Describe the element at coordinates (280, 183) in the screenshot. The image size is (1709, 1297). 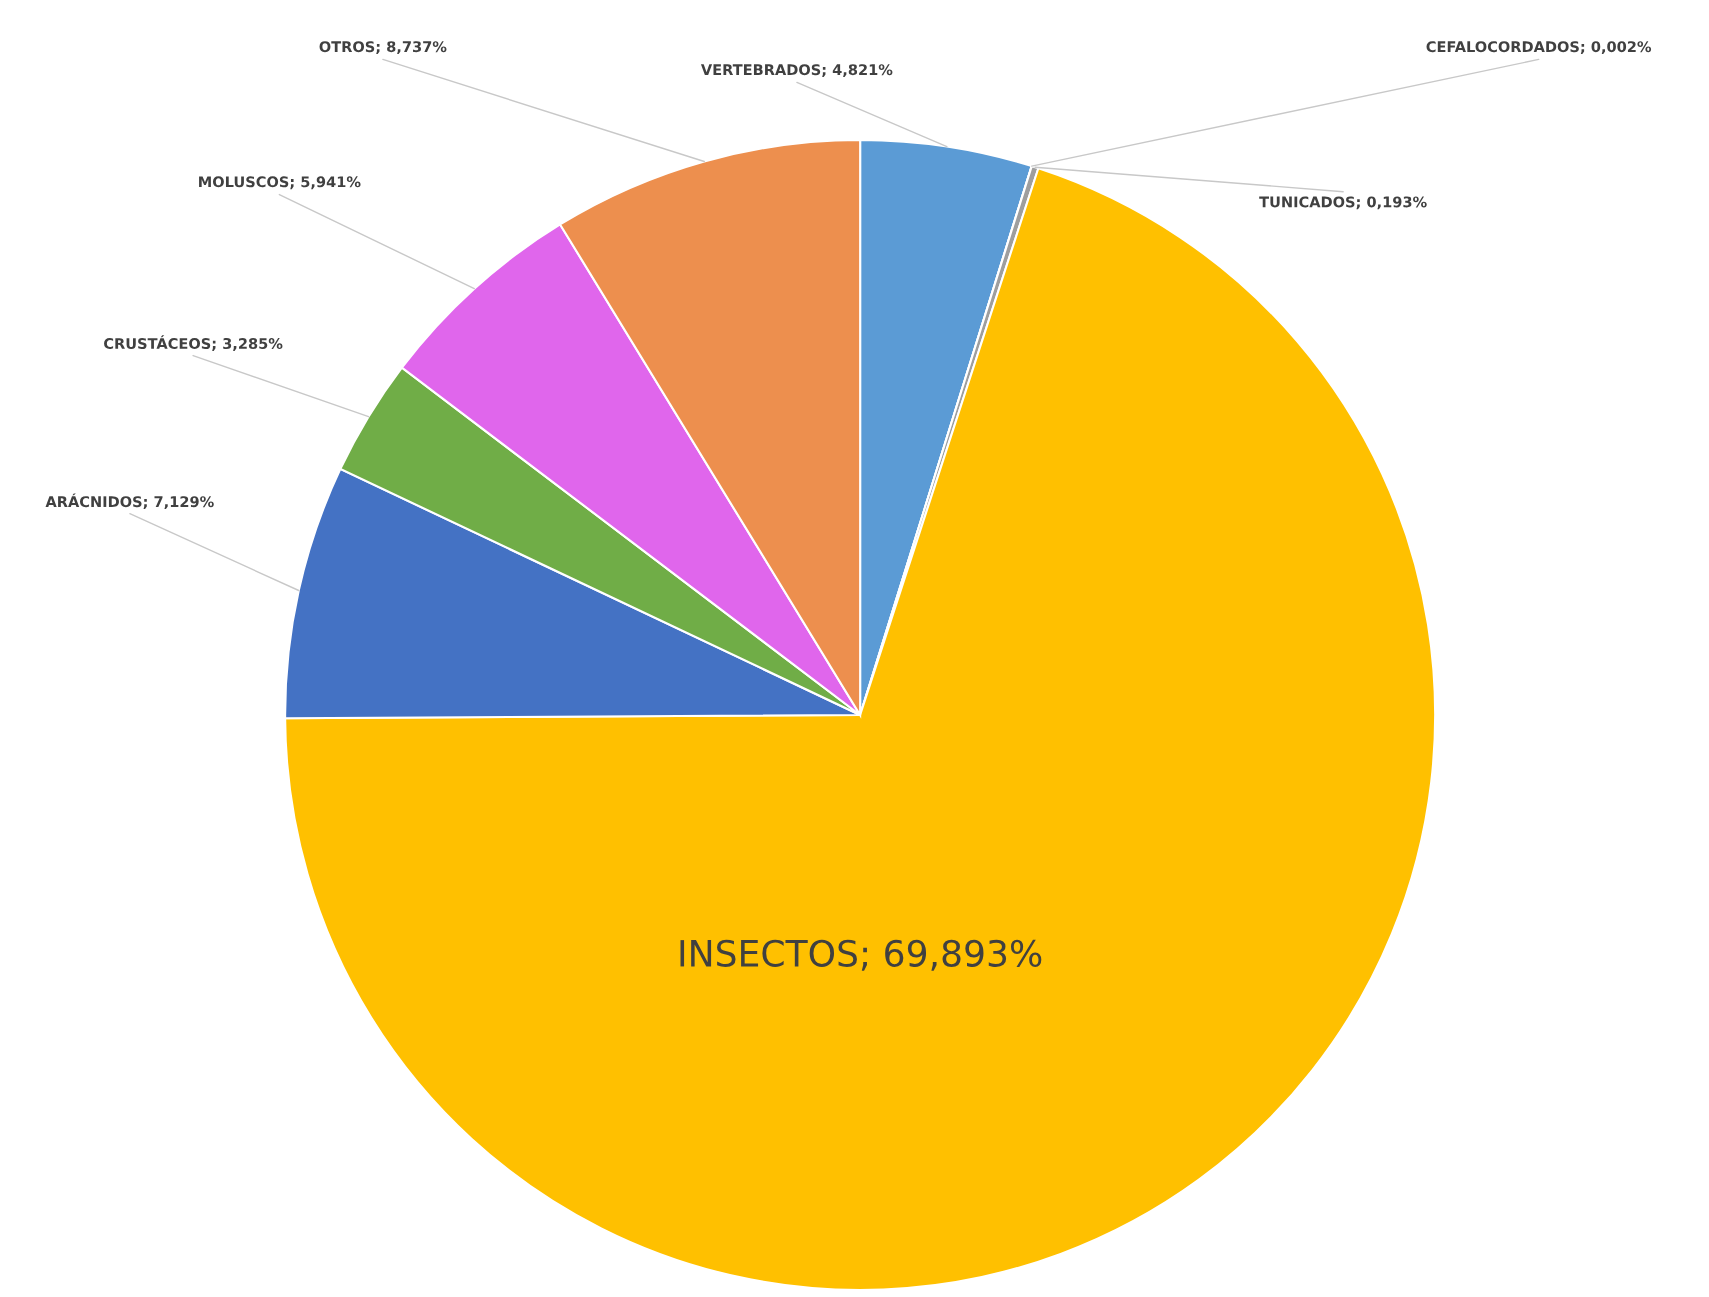
I see `slice-label: MOLUSCOS; 5,941%` at that location.